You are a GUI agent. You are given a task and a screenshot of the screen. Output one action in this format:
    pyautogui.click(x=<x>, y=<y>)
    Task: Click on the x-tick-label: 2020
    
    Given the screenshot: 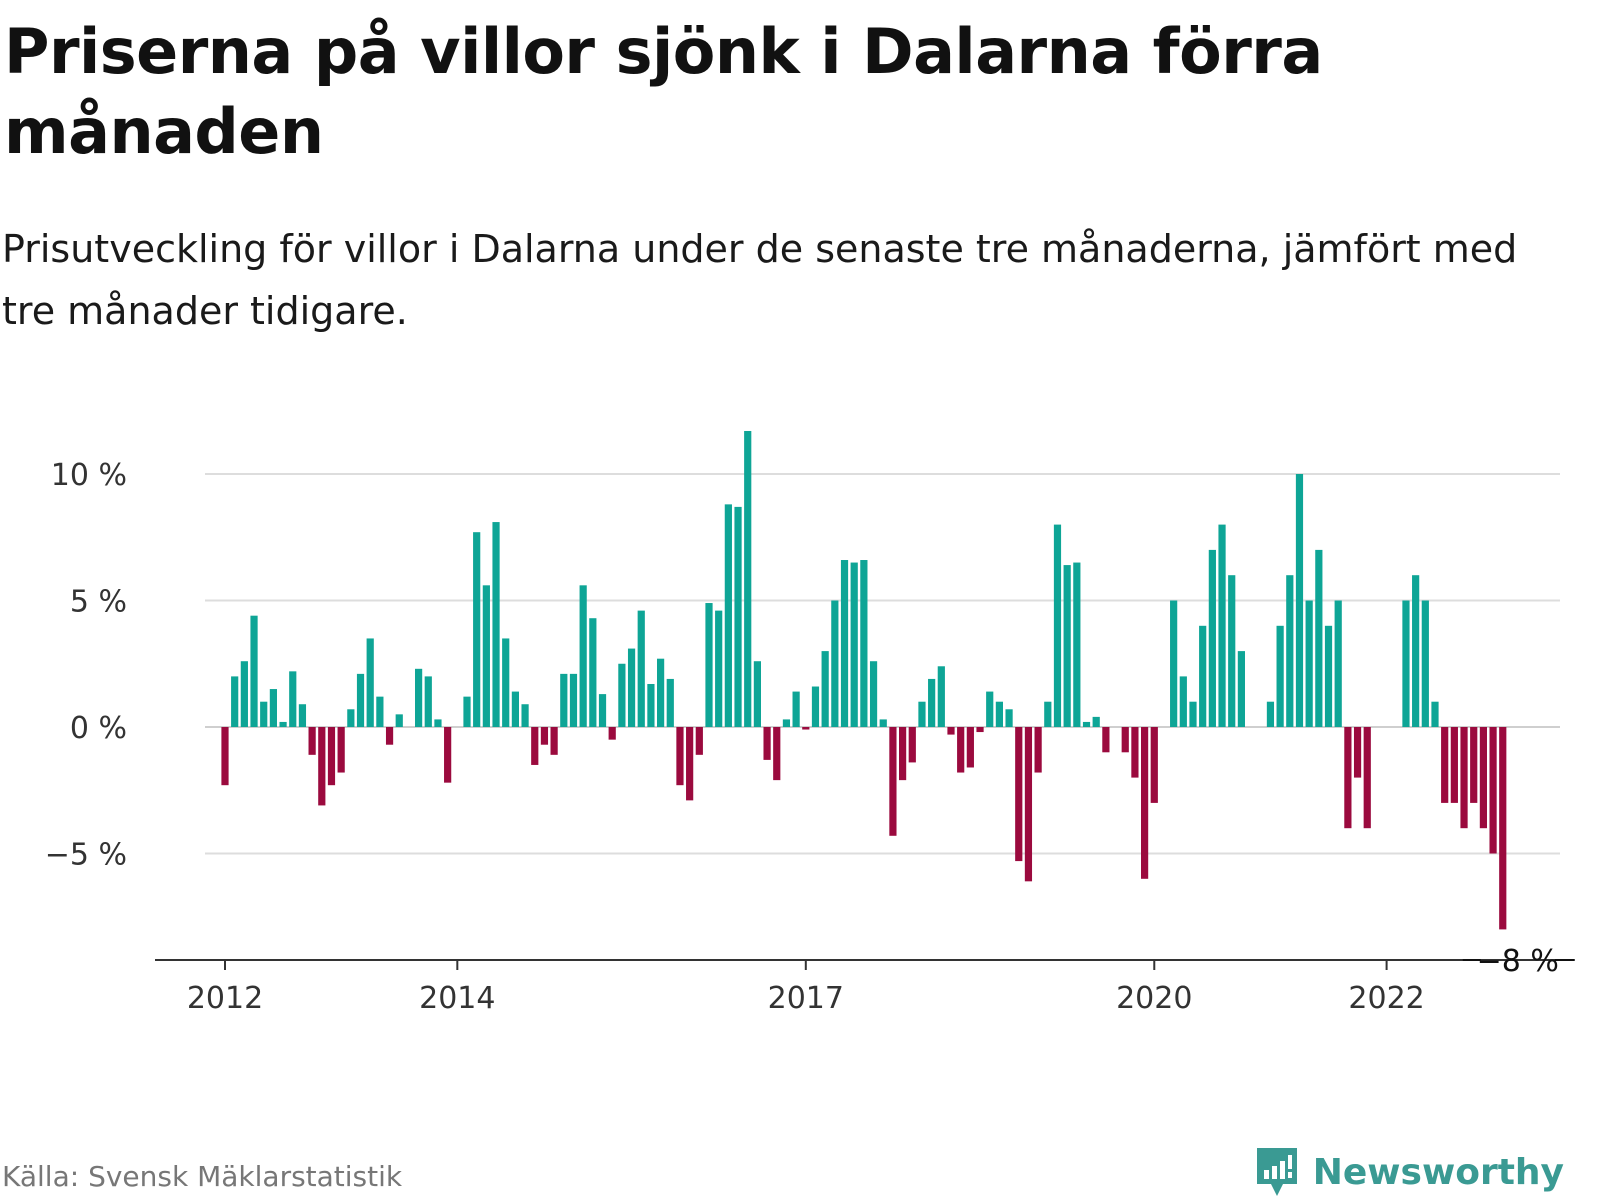 What is the action you would take?
    pyautogui.click(x=1154, y=998)
    